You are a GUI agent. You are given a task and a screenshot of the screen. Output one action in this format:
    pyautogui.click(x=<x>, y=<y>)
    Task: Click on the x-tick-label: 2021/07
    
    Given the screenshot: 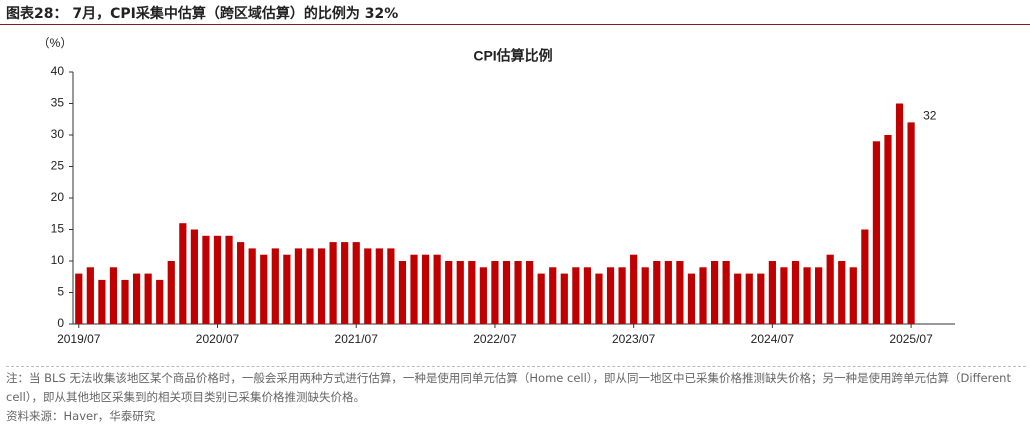 What is the action you would take?
    pyautogui.click(x=357, y=339)
    